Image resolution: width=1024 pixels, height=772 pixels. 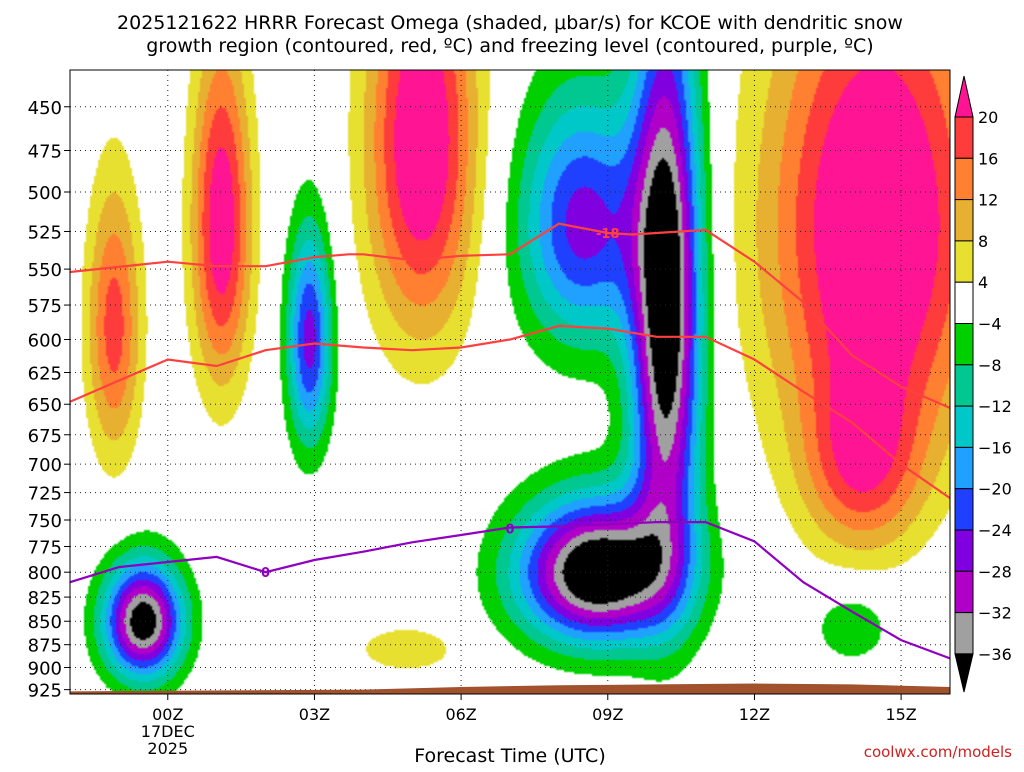 What do you see at coordinates (964, 673) in the screenshot?
I see `colorbar-min-arrow` at bounding box center [964, 673].